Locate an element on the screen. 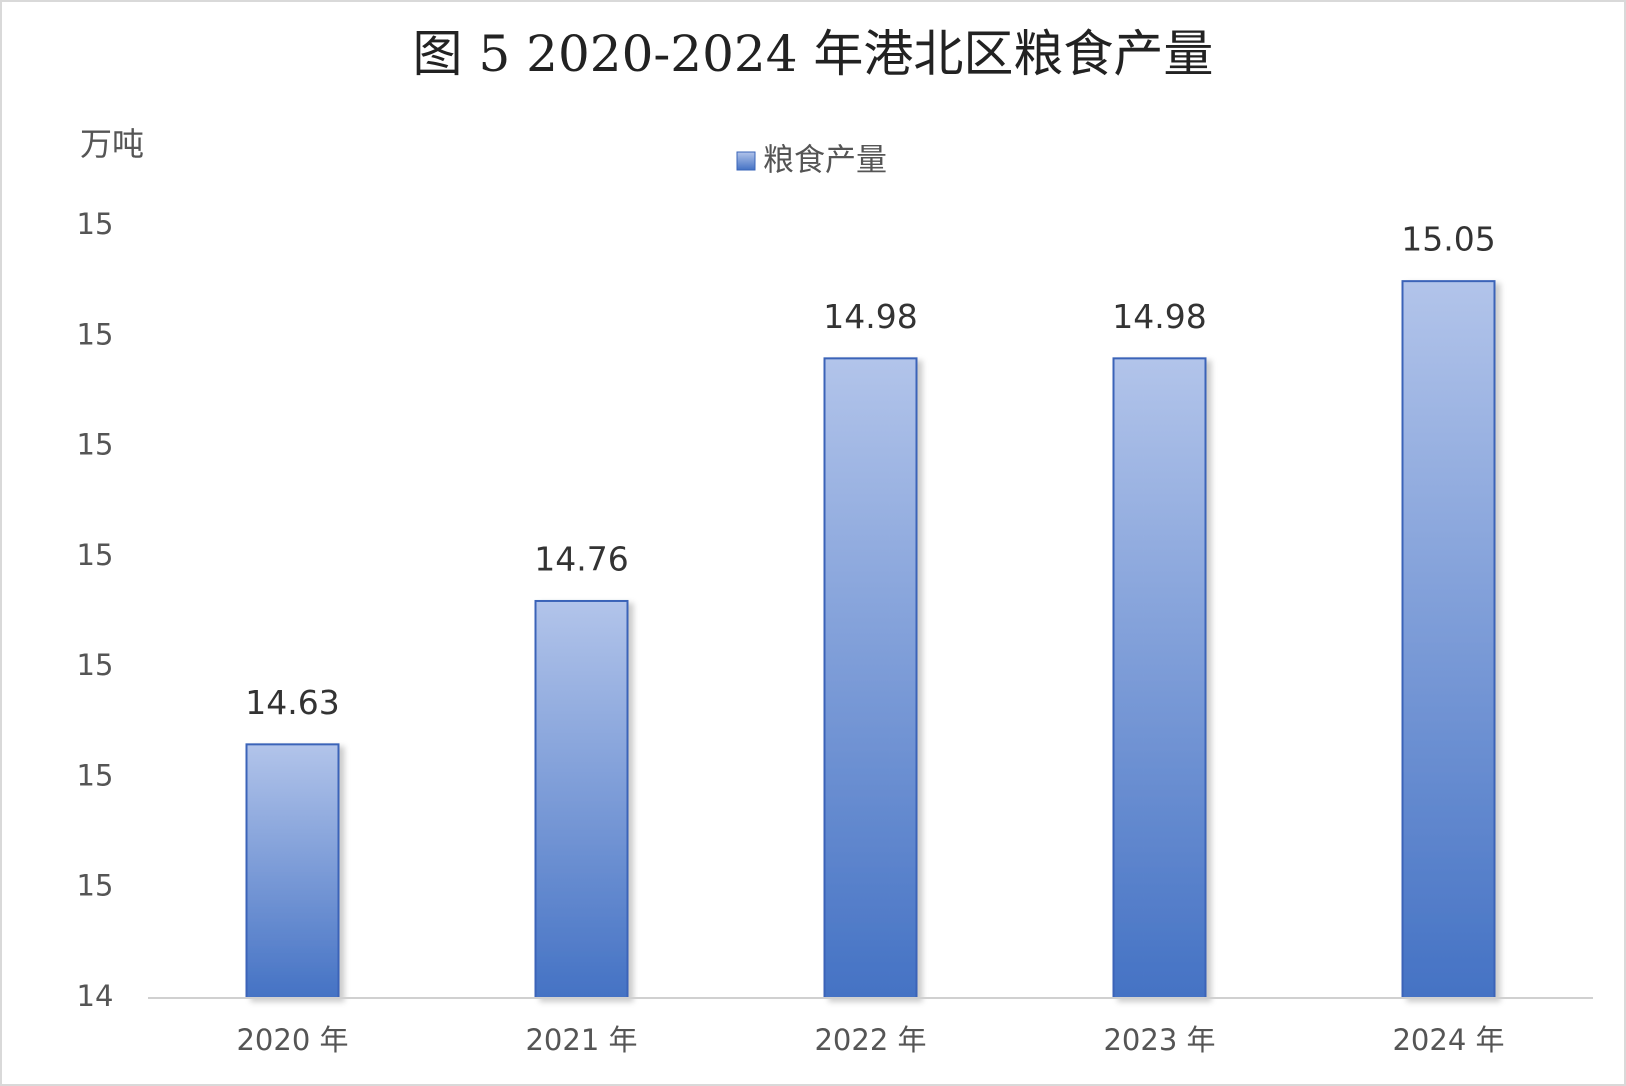 This screenshot has height=1086, width=1626. chart-title: 图 5 2020-2024 年港北区粮食产量 is located at coordinates (813, 54).